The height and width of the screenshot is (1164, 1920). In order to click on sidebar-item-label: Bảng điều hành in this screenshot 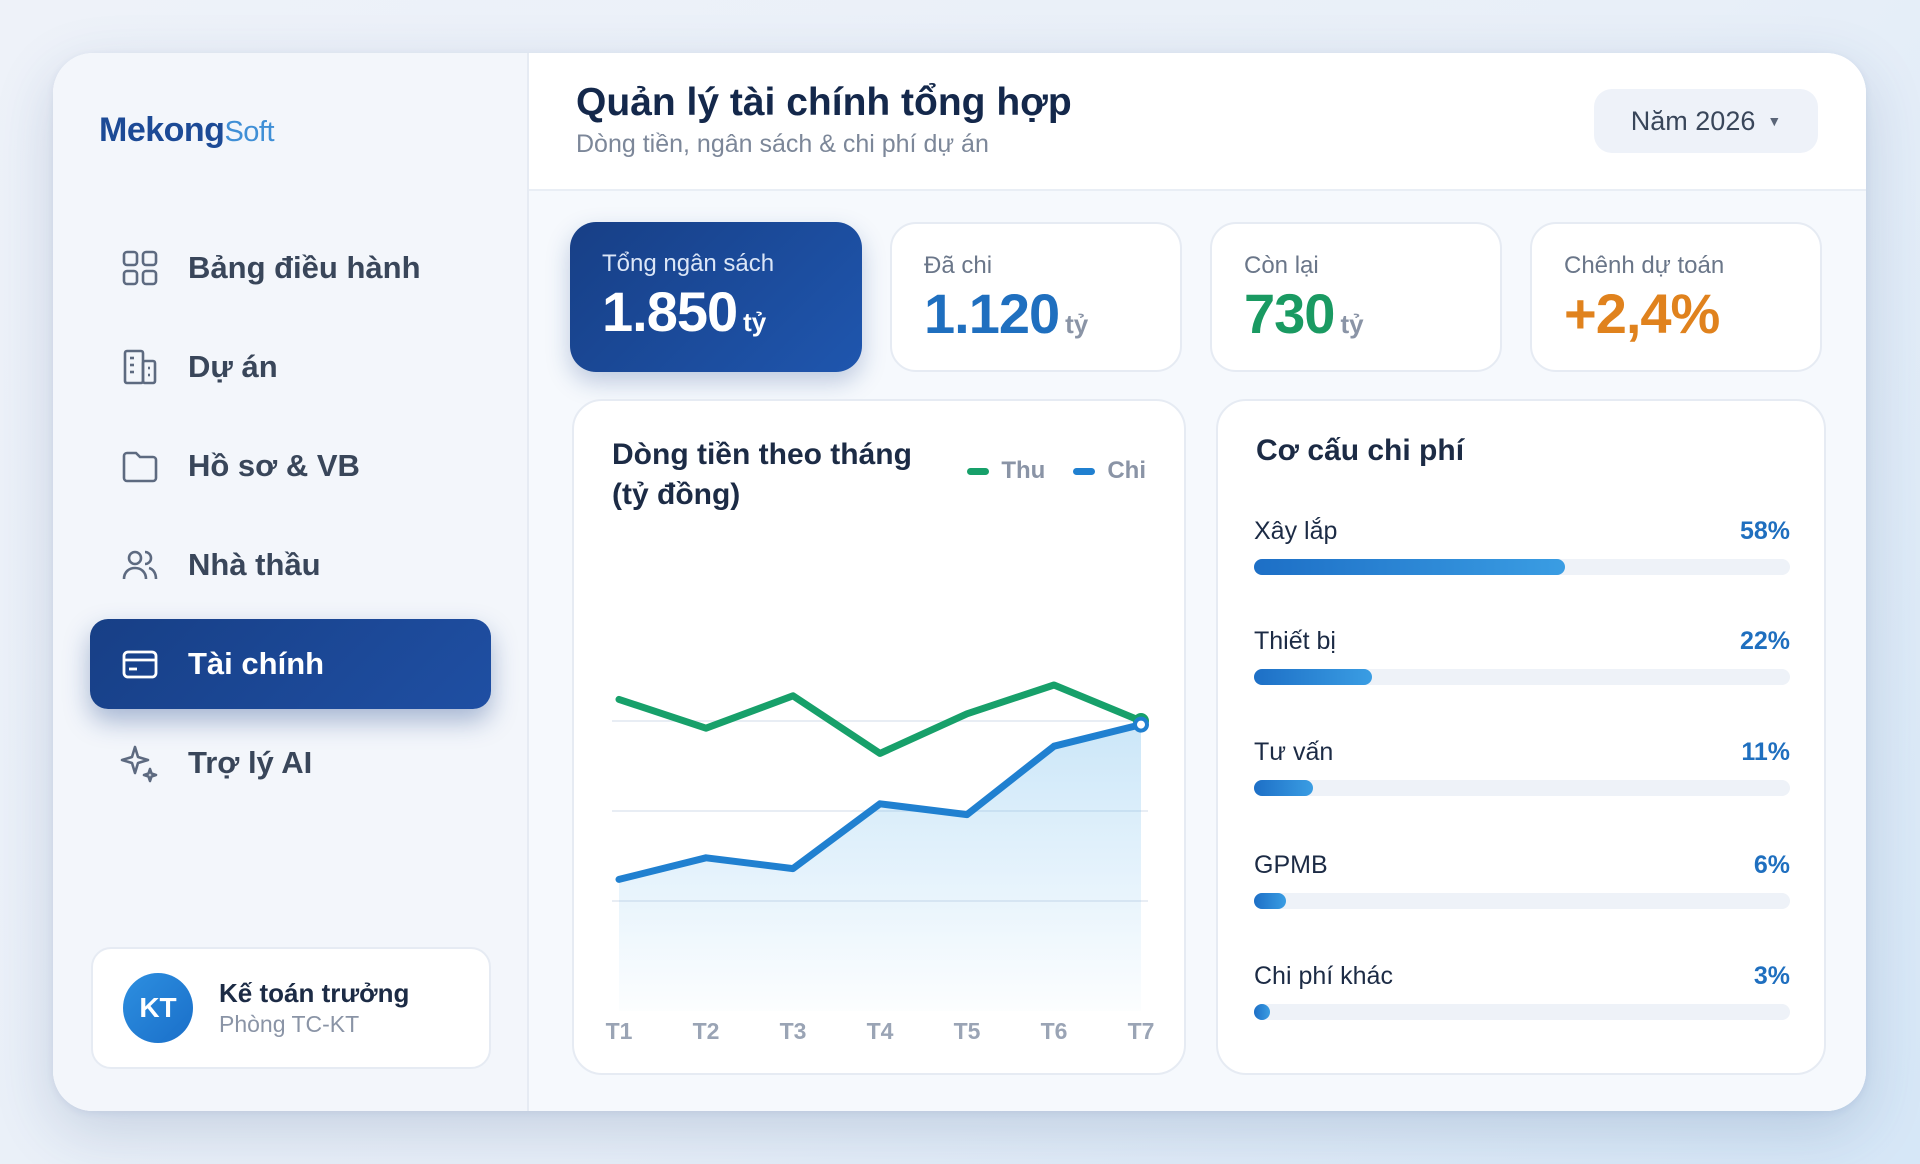, I will do `click(304, 267)`.